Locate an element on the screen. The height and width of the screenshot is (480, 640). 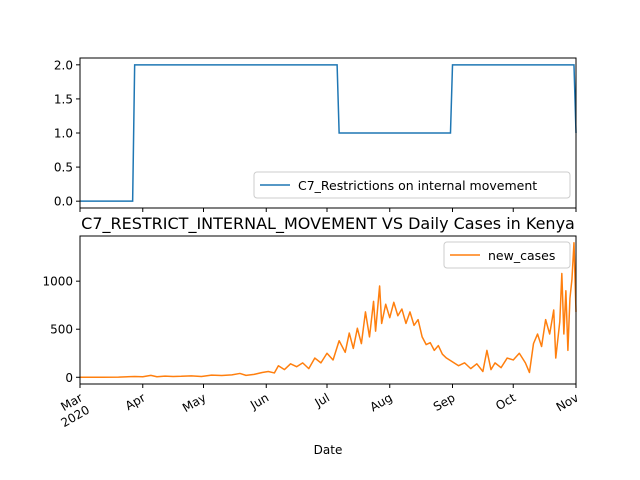
top-y-ticks: 0.0 0.5 1.0 1.5 2.0 is located at coordinates (67, 133).